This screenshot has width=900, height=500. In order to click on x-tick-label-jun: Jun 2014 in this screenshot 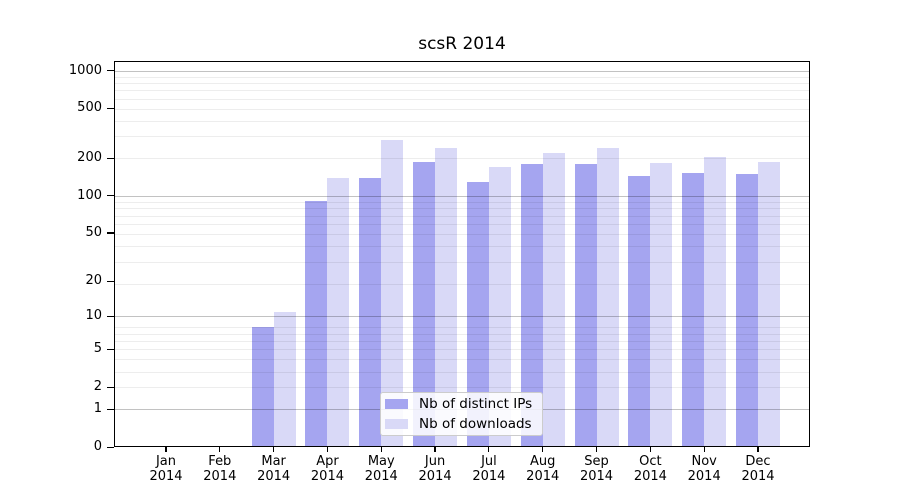, I will do `click(435, 469)`.